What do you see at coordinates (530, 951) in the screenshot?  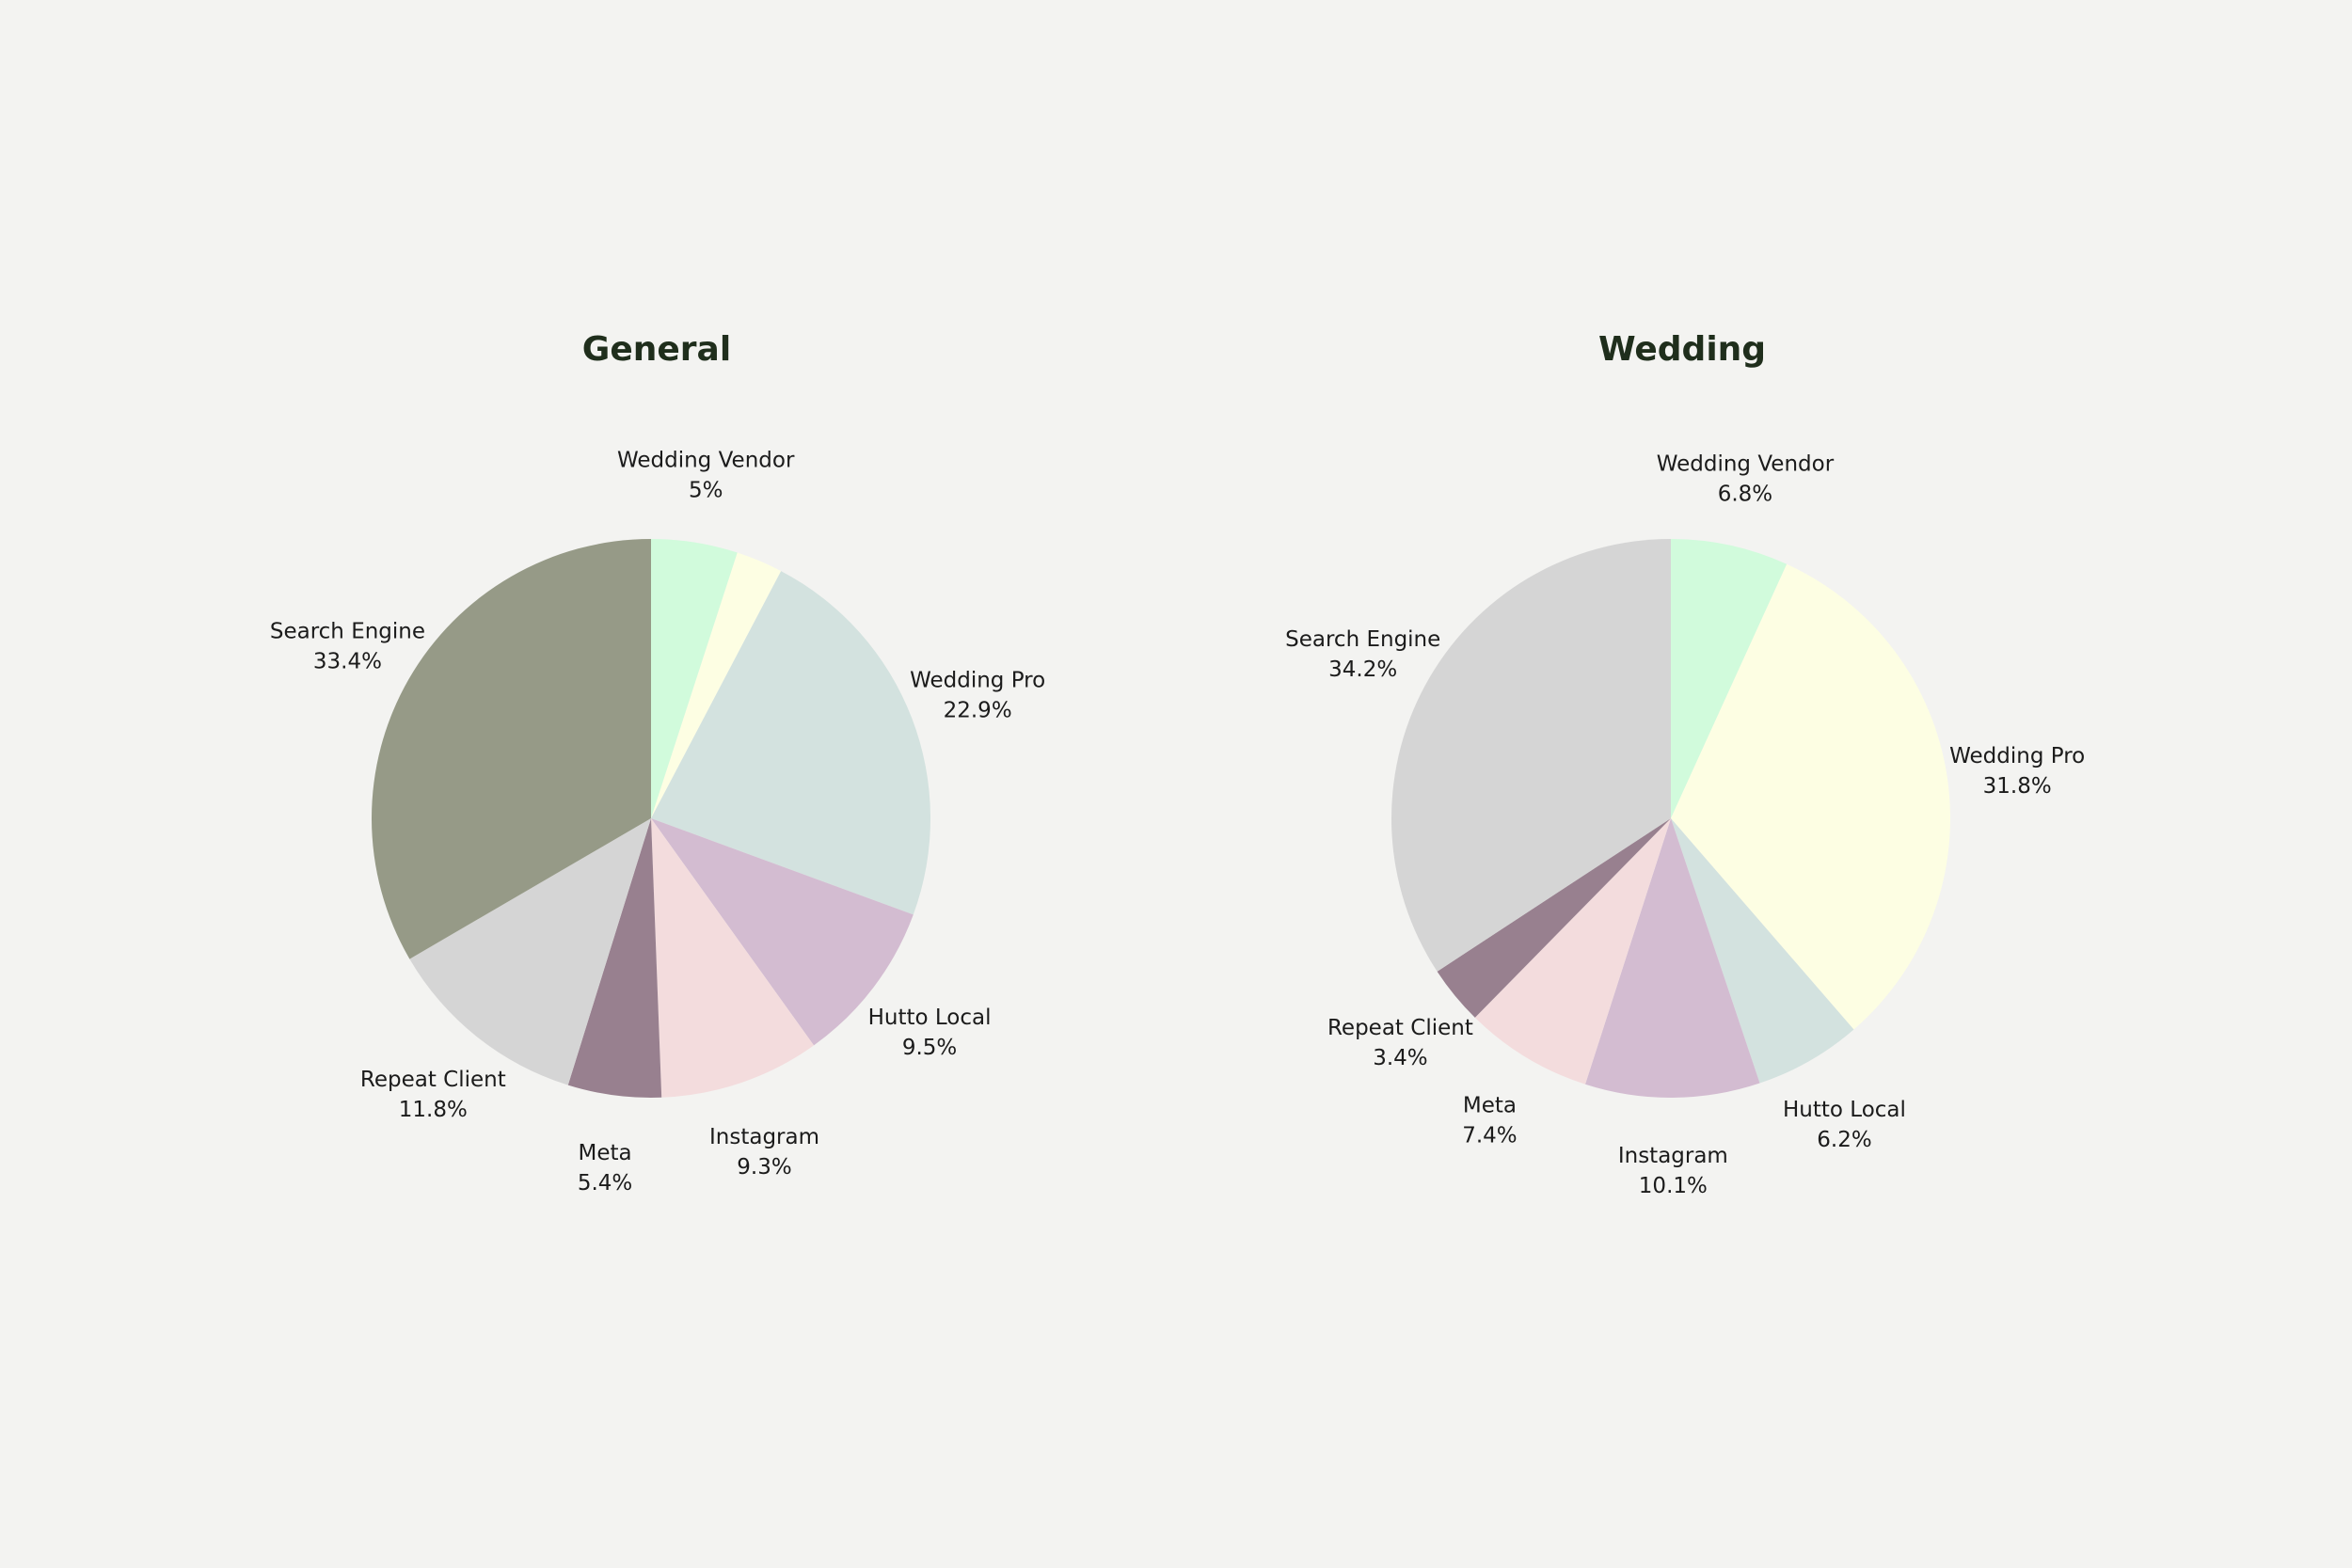 I see `pie-slice-general-repeat-client` at bounding box center [530, 951].